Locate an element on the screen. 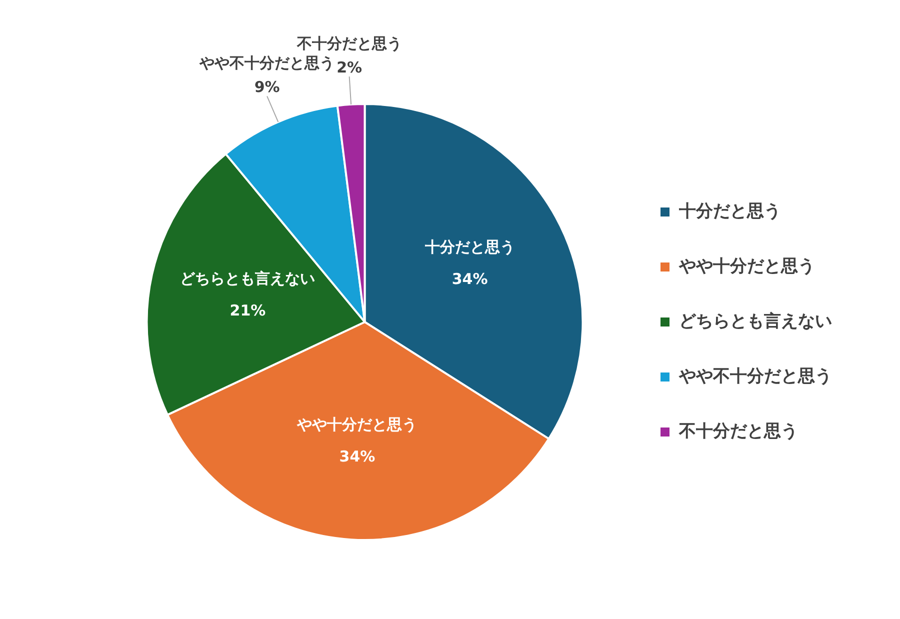  slice-label: 十分だと思う is located at coordinates (469, 247).